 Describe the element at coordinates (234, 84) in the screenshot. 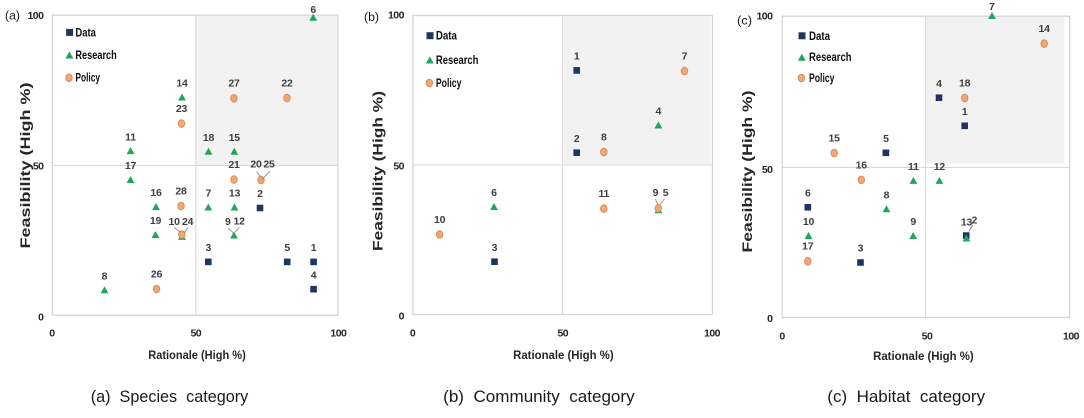

I see `svg-text: 27` at that location.